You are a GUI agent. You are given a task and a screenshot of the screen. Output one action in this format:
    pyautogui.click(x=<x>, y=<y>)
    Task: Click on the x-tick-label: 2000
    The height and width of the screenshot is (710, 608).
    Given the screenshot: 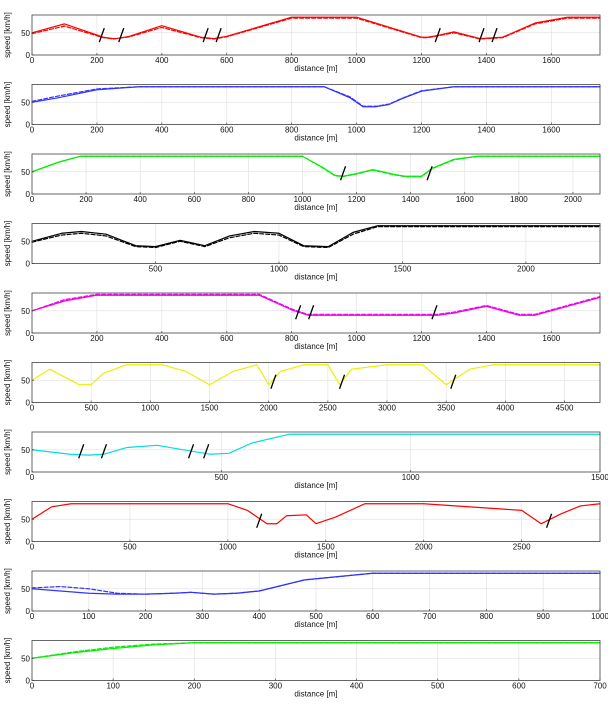 What is the action you would take?
    pyautogui.click(x=424, y=547)
    